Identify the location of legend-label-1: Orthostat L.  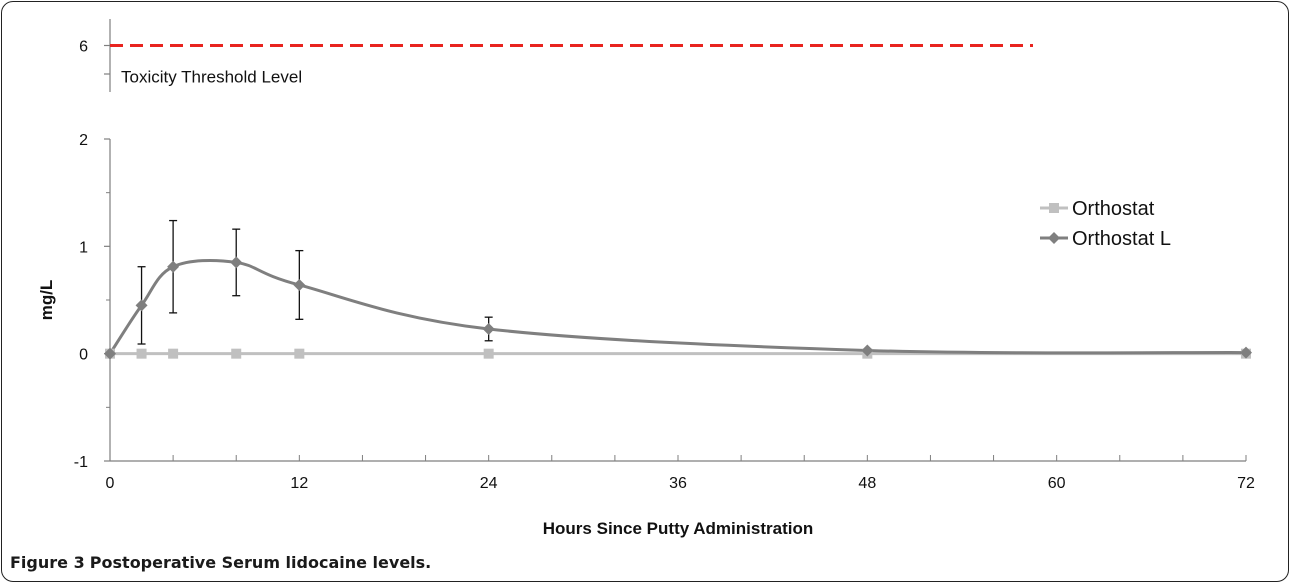
(1121, 239).